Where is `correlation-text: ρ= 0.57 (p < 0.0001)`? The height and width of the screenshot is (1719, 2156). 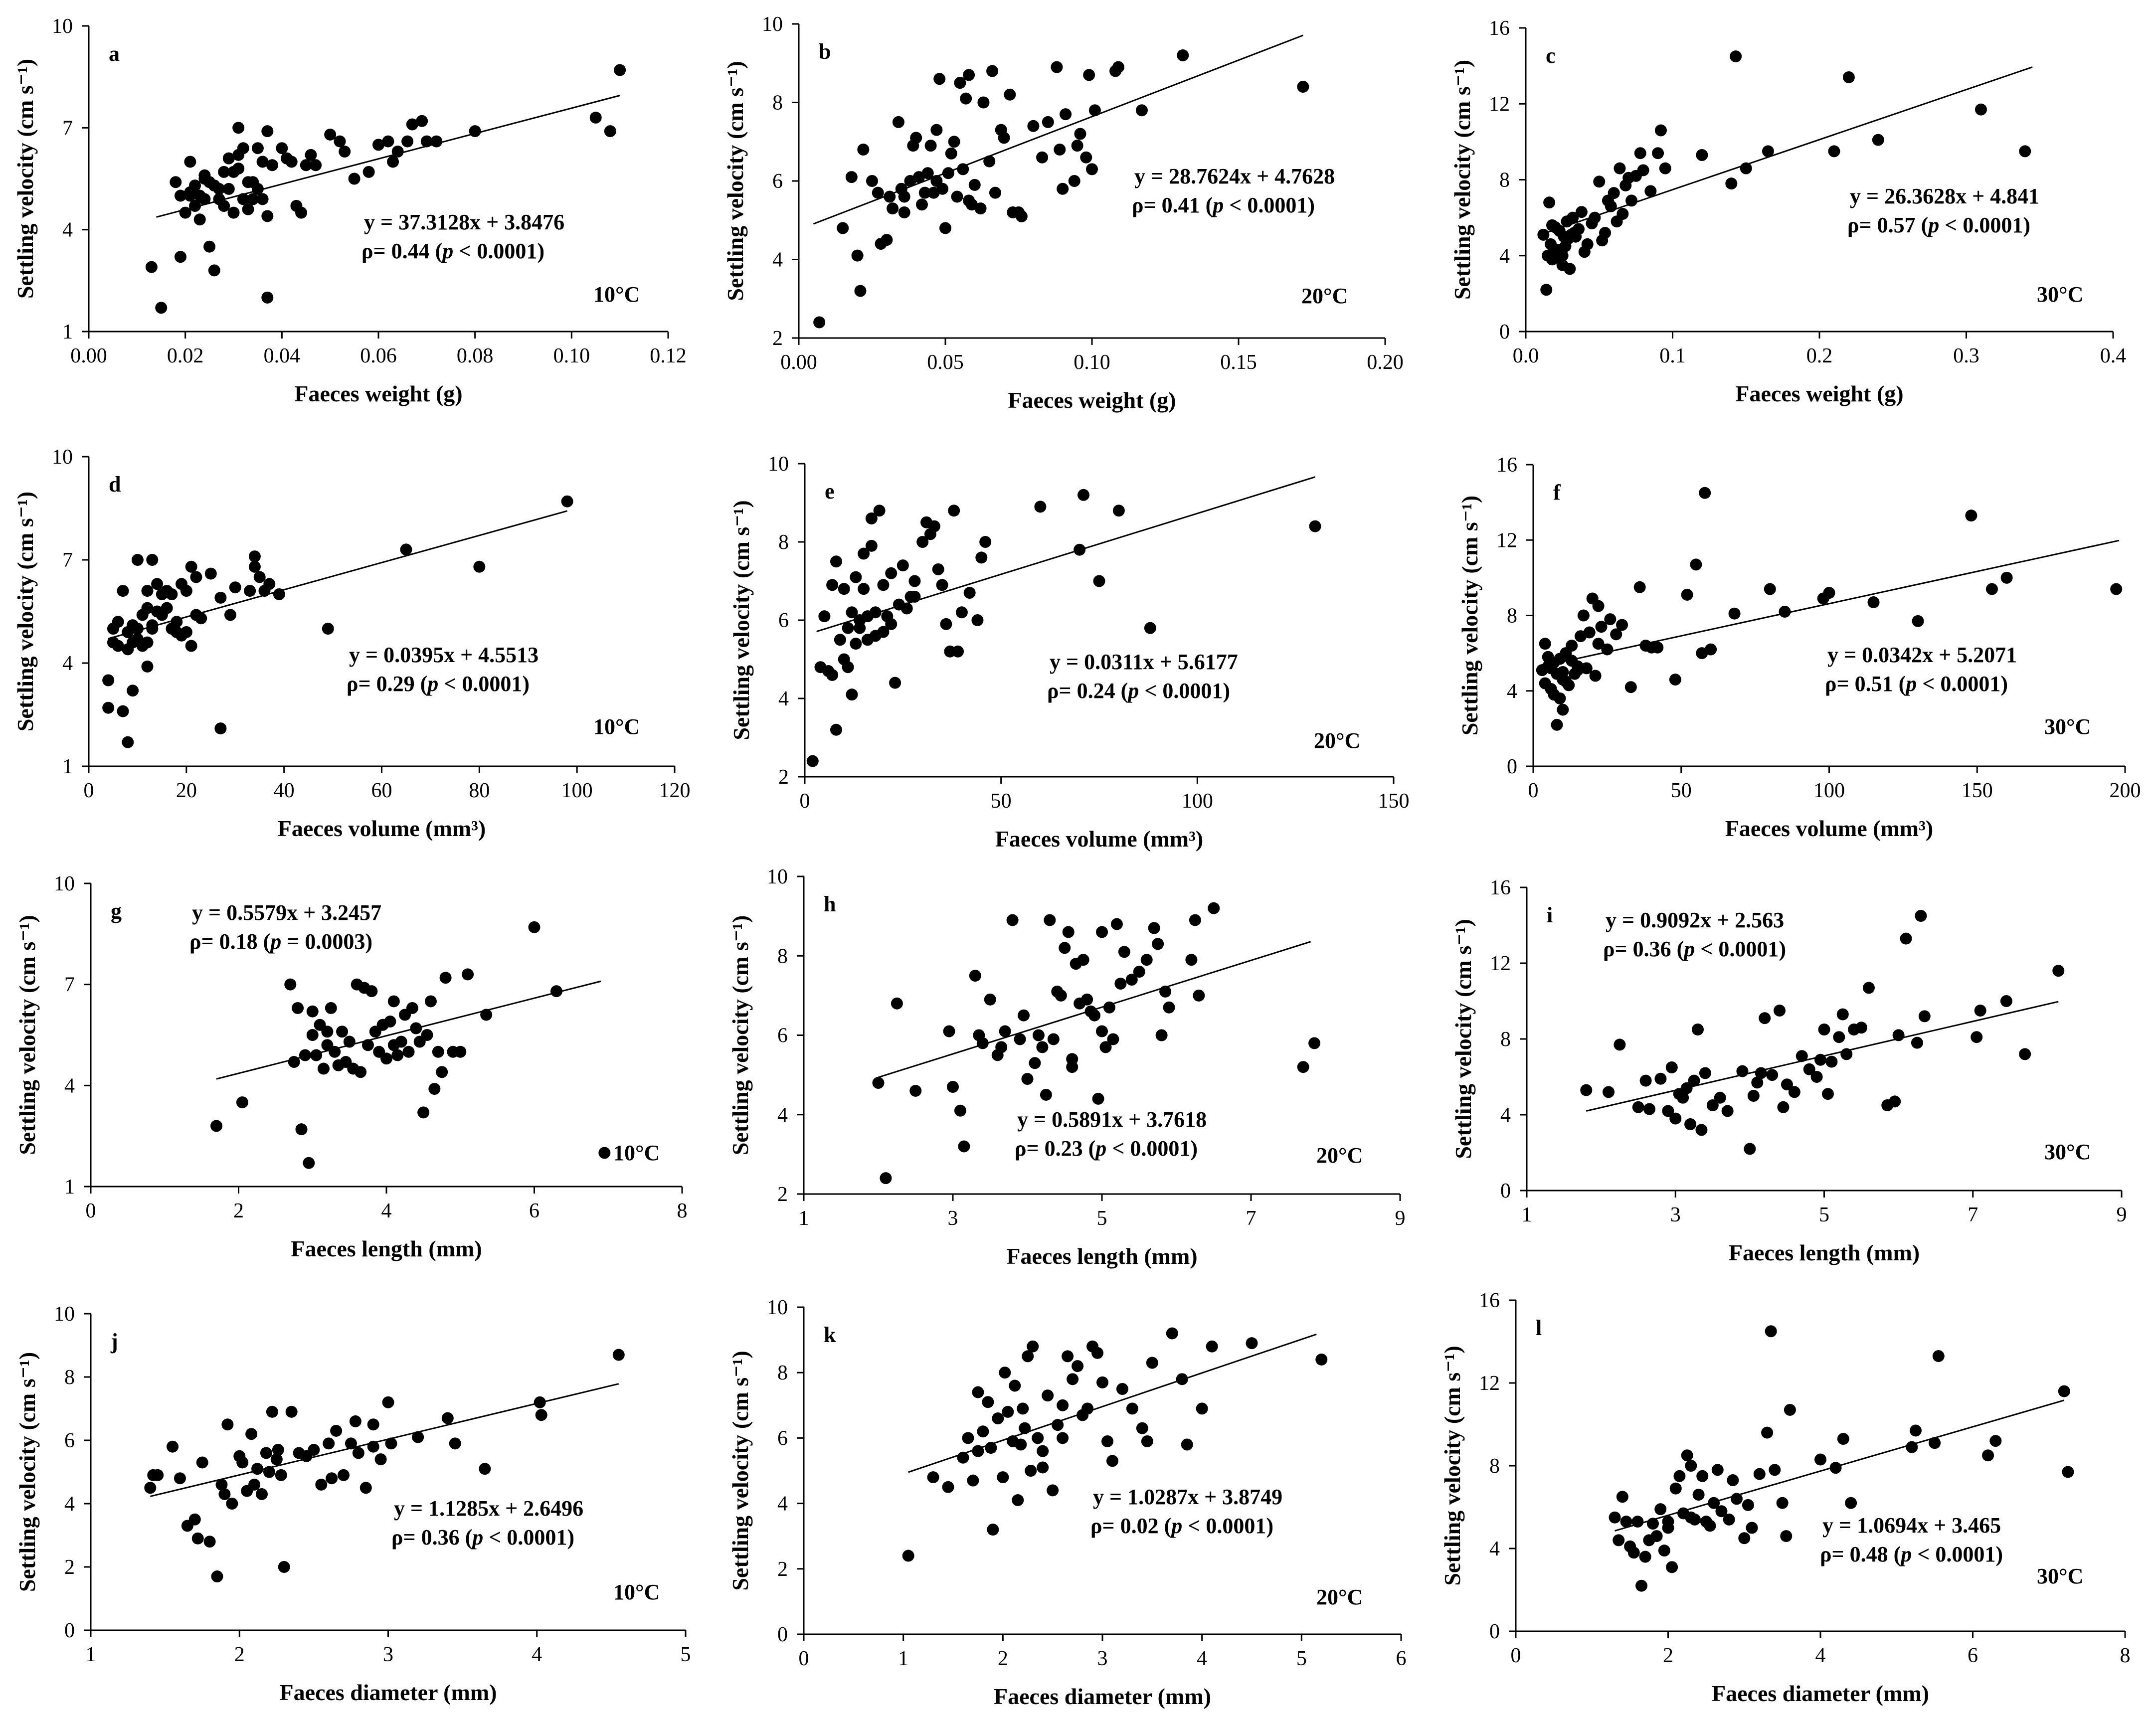
correlation-text: ρ= 0.57 (p < 0.0001) is located at coordinates (1939, 225).